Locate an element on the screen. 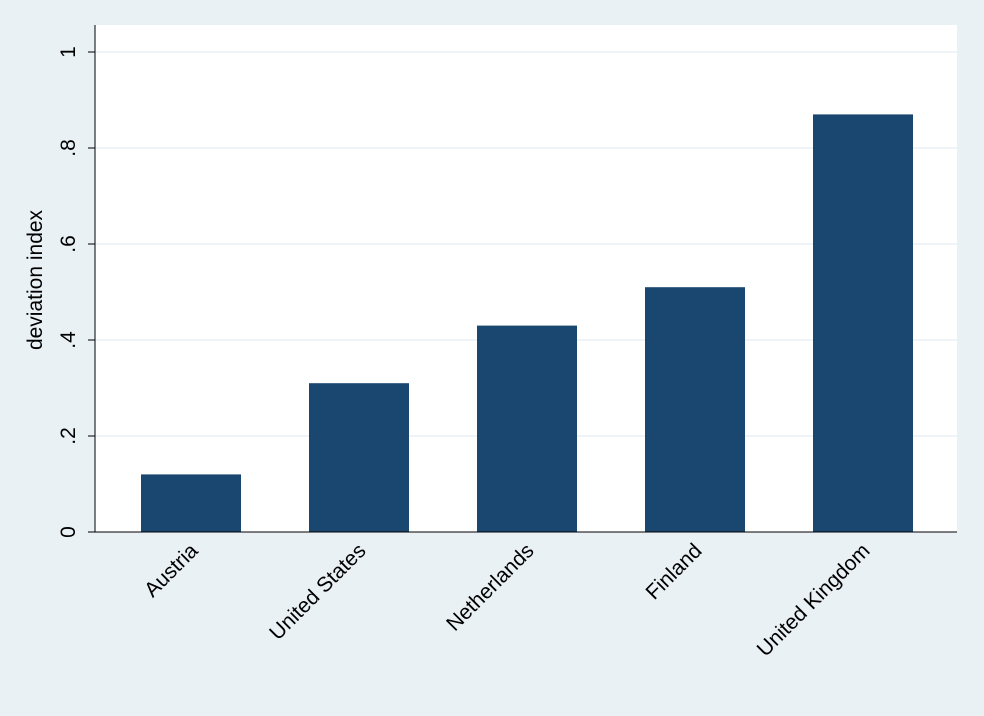 Image resolution: width=984 pixels, height=716 pixels. y-tick-label: 1 is located at coordinates (68, 52).